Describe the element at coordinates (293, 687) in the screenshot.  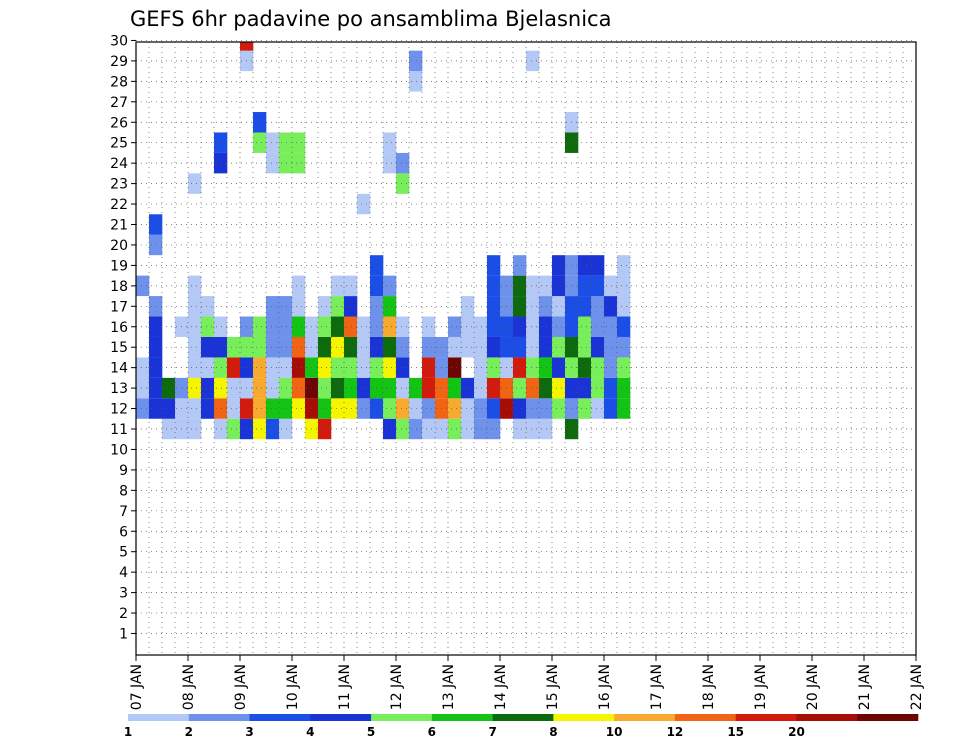
I see `x-tick-label: 10 JAN` at that location.